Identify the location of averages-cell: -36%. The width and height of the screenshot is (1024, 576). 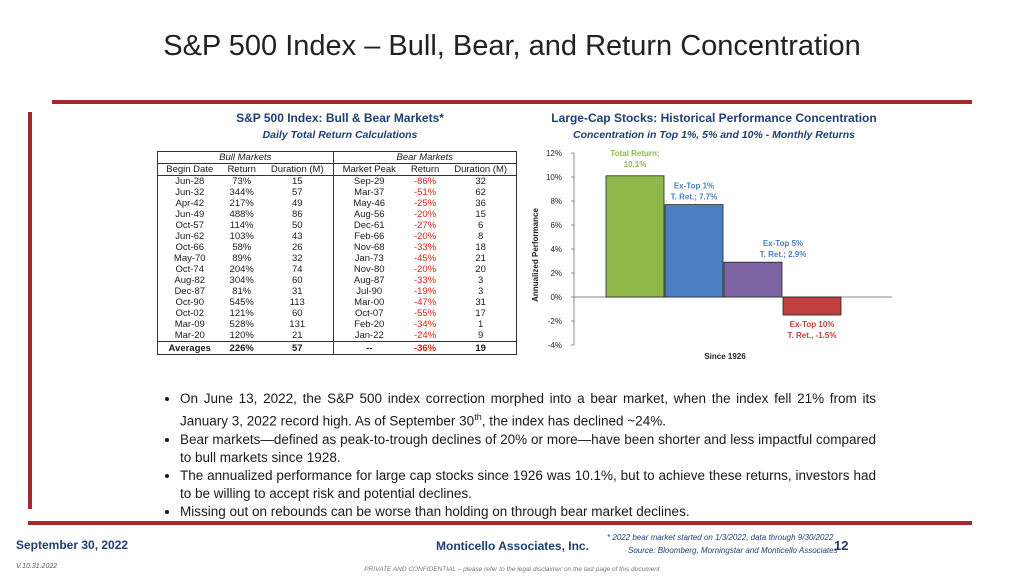
(425, 348).